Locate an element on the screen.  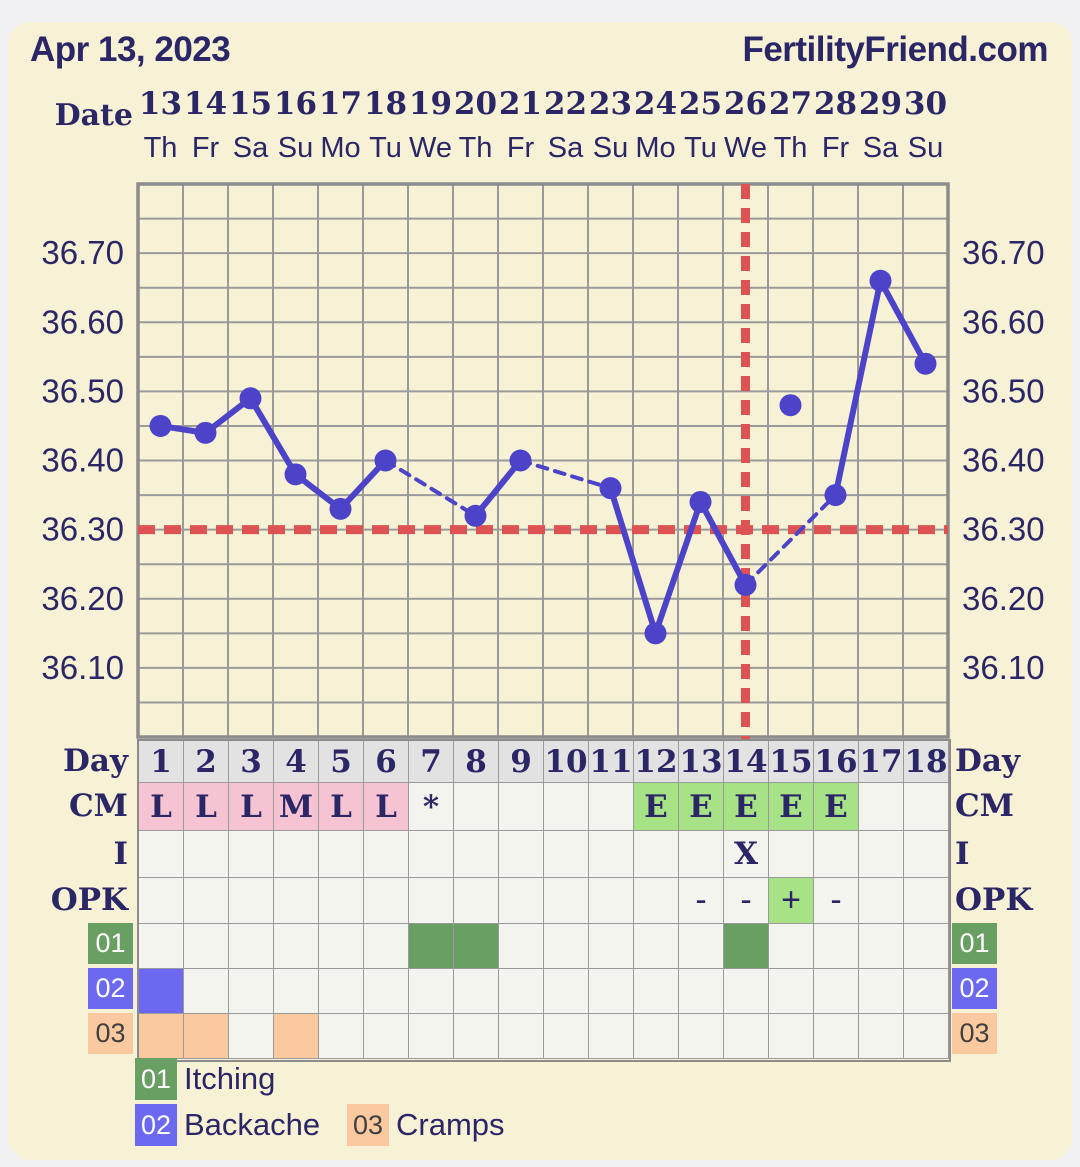
day-cell-day-2: 2 is located at coordinates (206, 761).